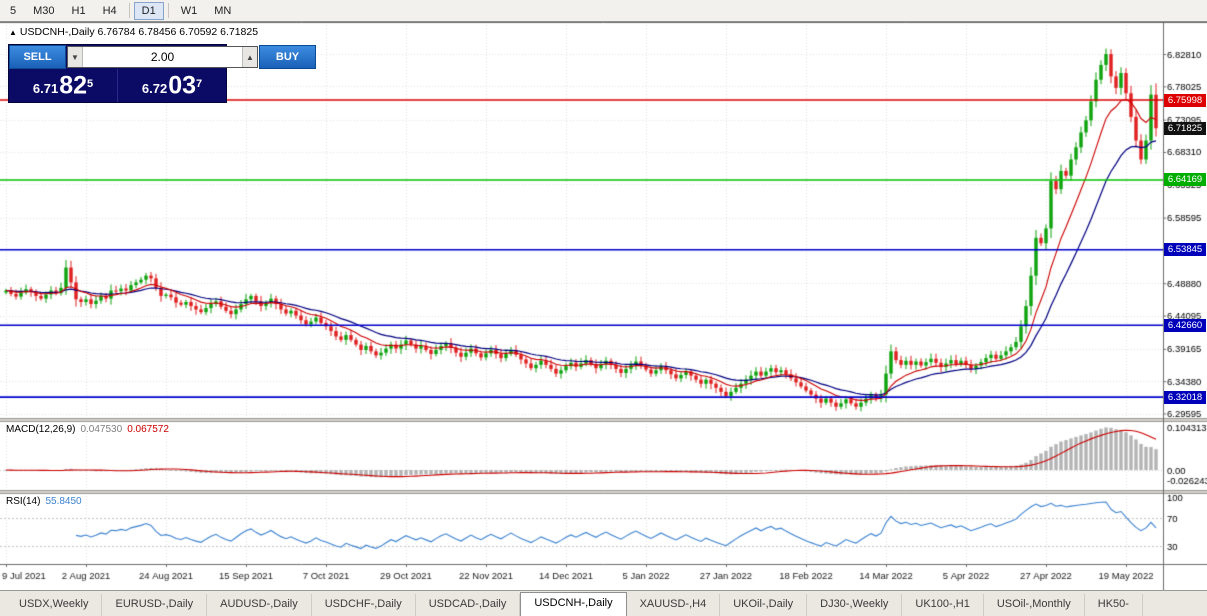 The height and width of the screenshot is (616, 1207). What do you see at coordinates (189, 11) in the screenshot?
I see `timeframe-button-w1: W1` at bounding box center [189, 11].